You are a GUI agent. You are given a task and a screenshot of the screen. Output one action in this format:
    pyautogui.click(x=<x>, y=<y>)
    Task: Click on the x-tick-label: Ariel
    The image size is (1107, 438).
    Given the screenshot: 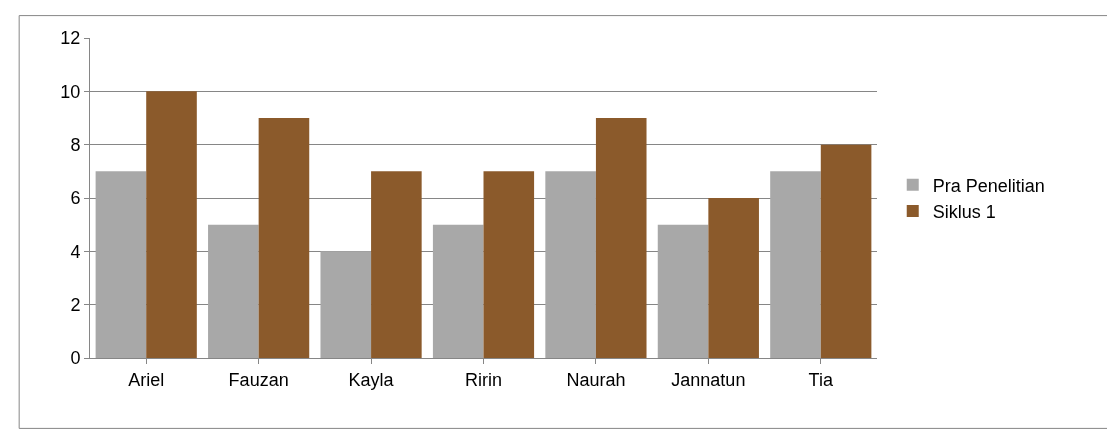 What is the action you would take?
    pyautogui.click(x=146, y=379)
    